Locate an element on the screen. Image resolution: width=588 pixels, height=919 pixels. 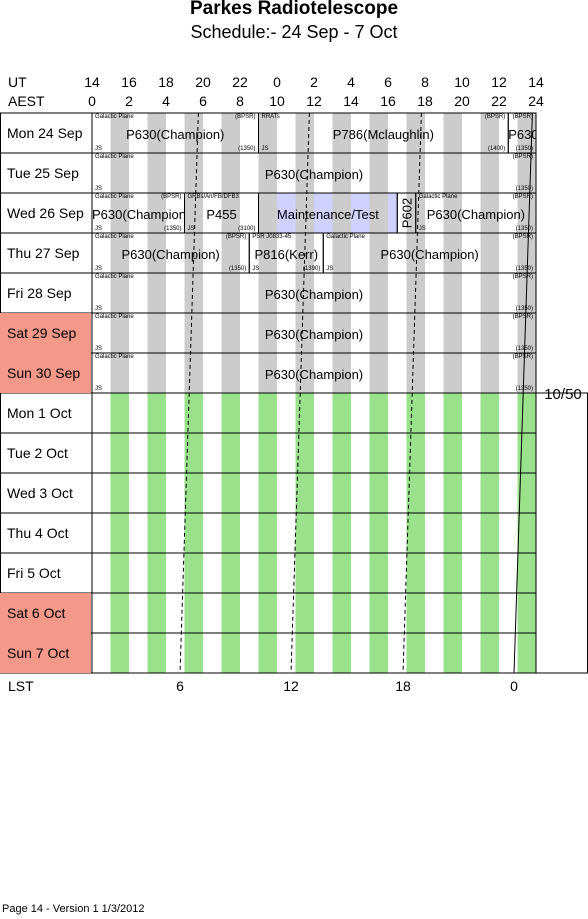
day-label: Tue 2 Oct is located at coordinates (37, 453).